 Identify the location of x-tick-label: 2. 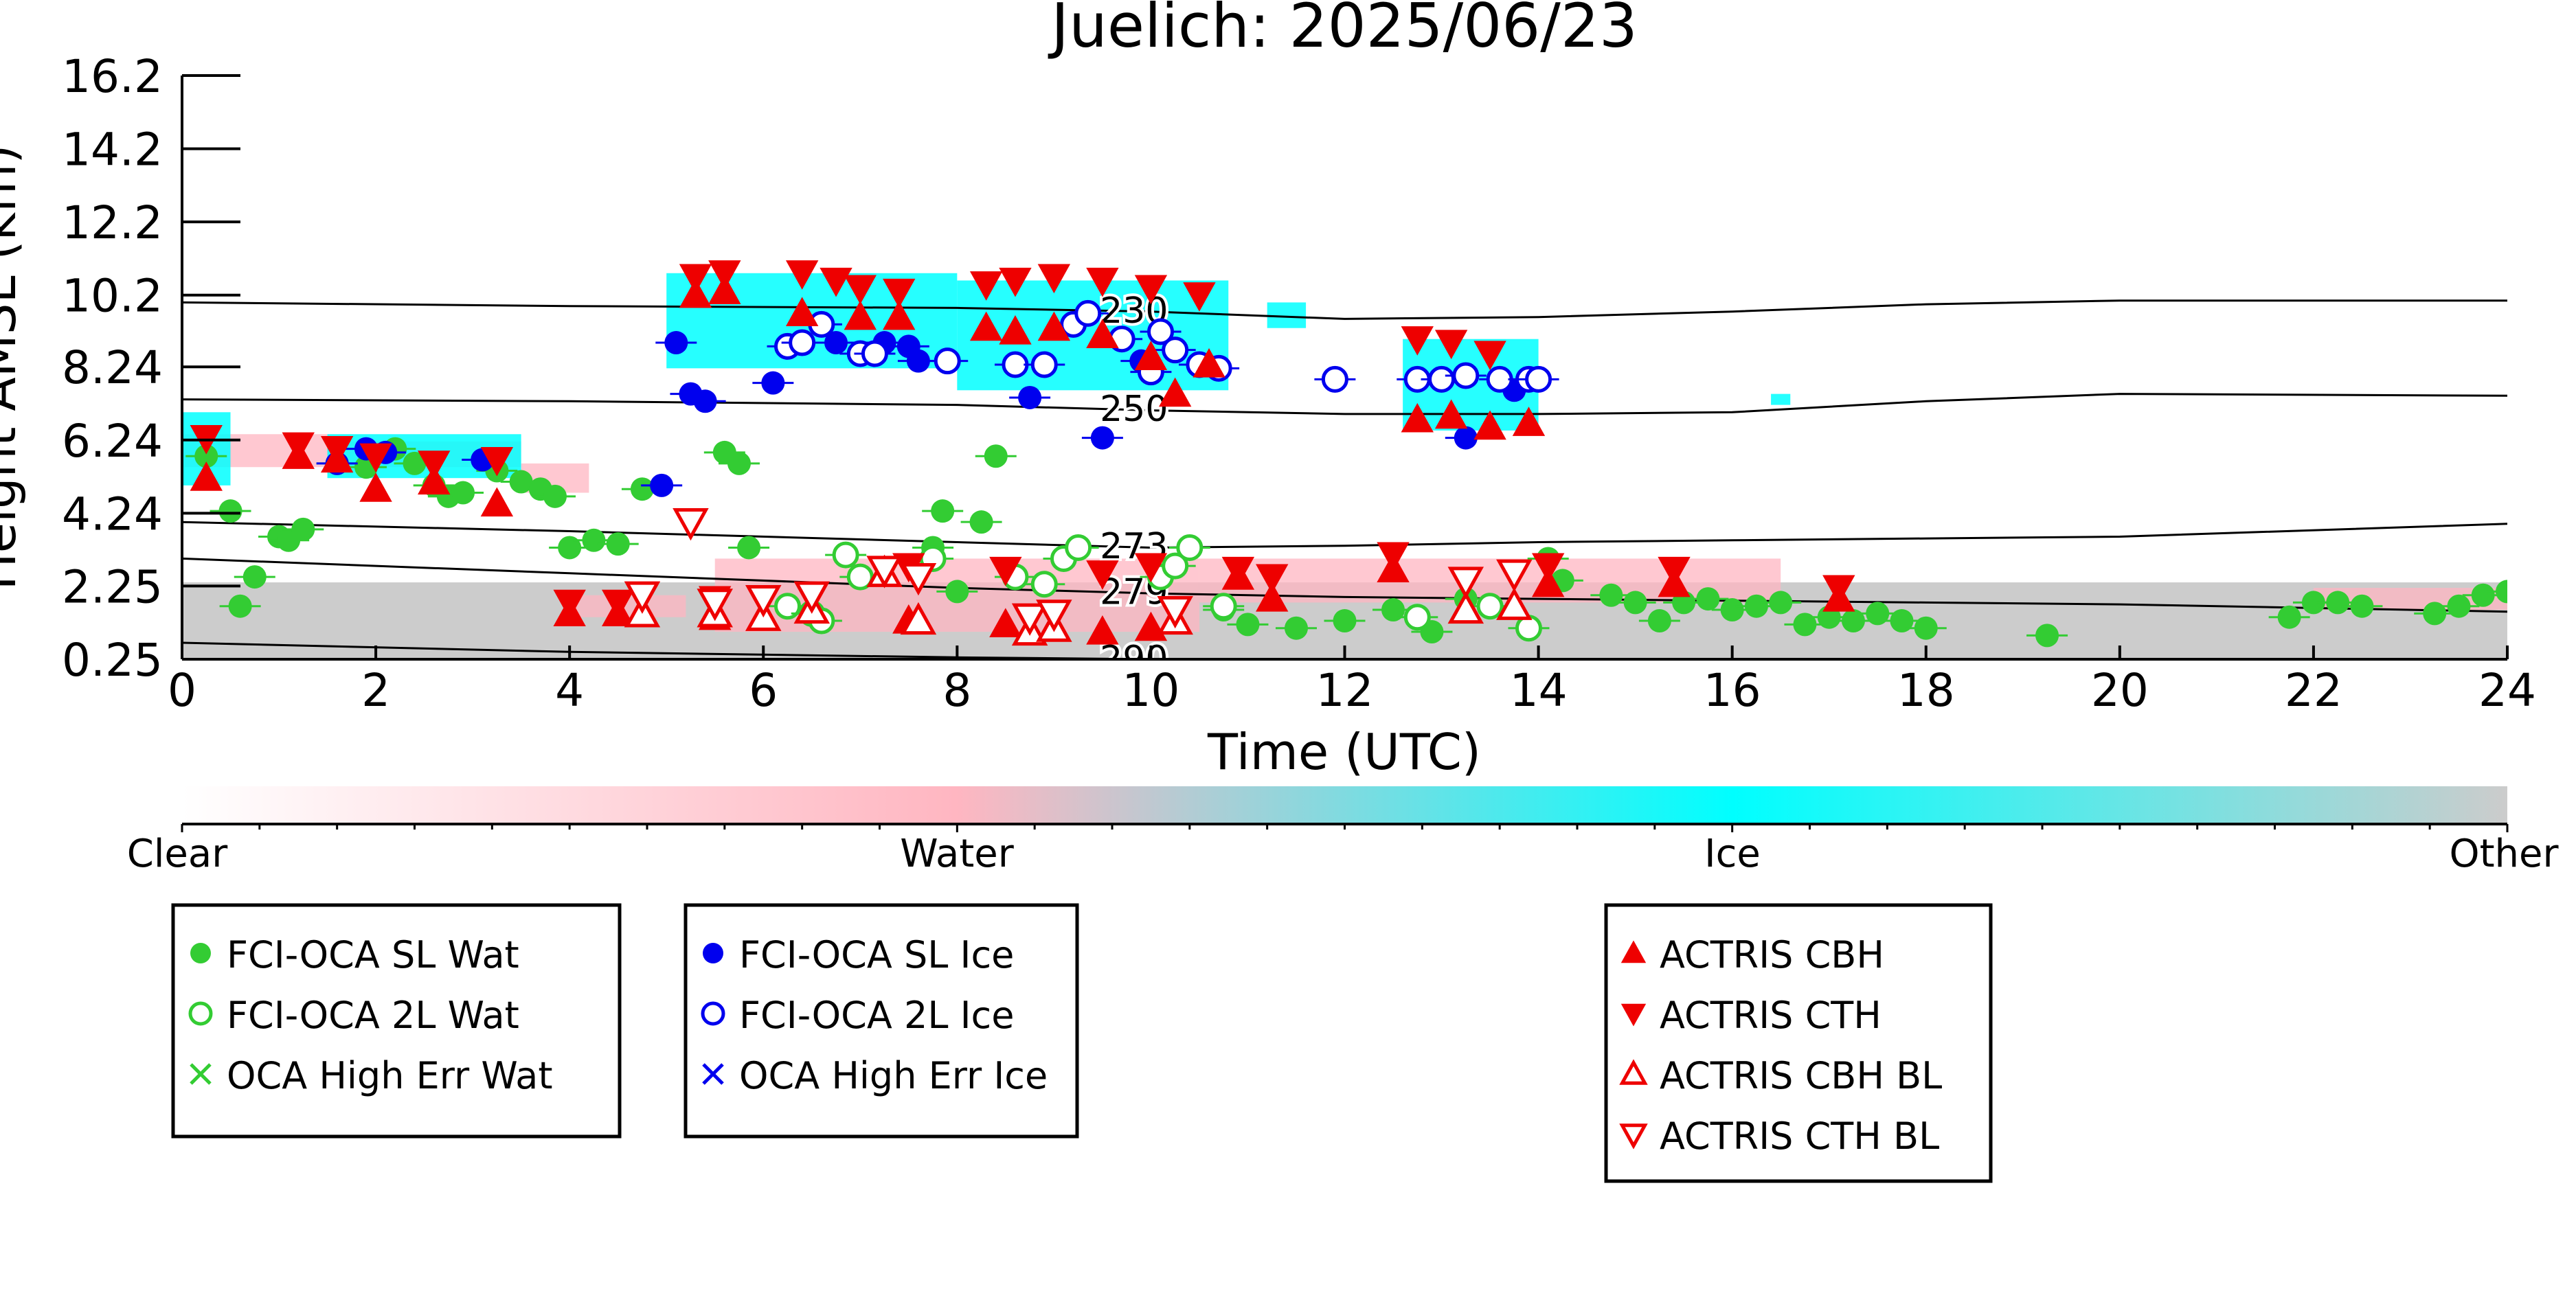
(375, 691).